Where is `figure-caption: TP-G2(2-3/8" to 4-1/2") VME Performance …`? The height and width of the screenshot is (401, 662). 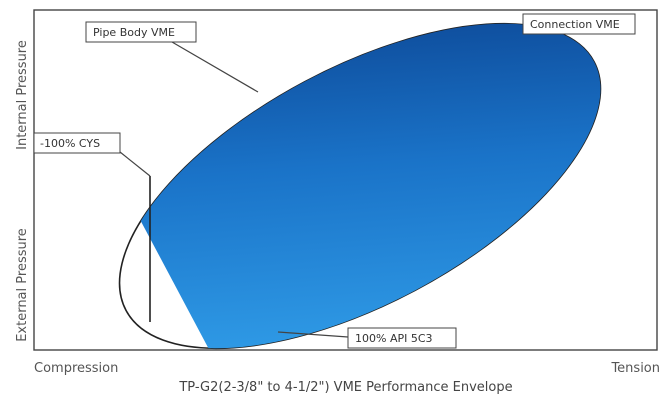 figure-caption: TP-G2(2-3/8" to 4-1/2") VME Performance … is located at coordinates (345, 387).